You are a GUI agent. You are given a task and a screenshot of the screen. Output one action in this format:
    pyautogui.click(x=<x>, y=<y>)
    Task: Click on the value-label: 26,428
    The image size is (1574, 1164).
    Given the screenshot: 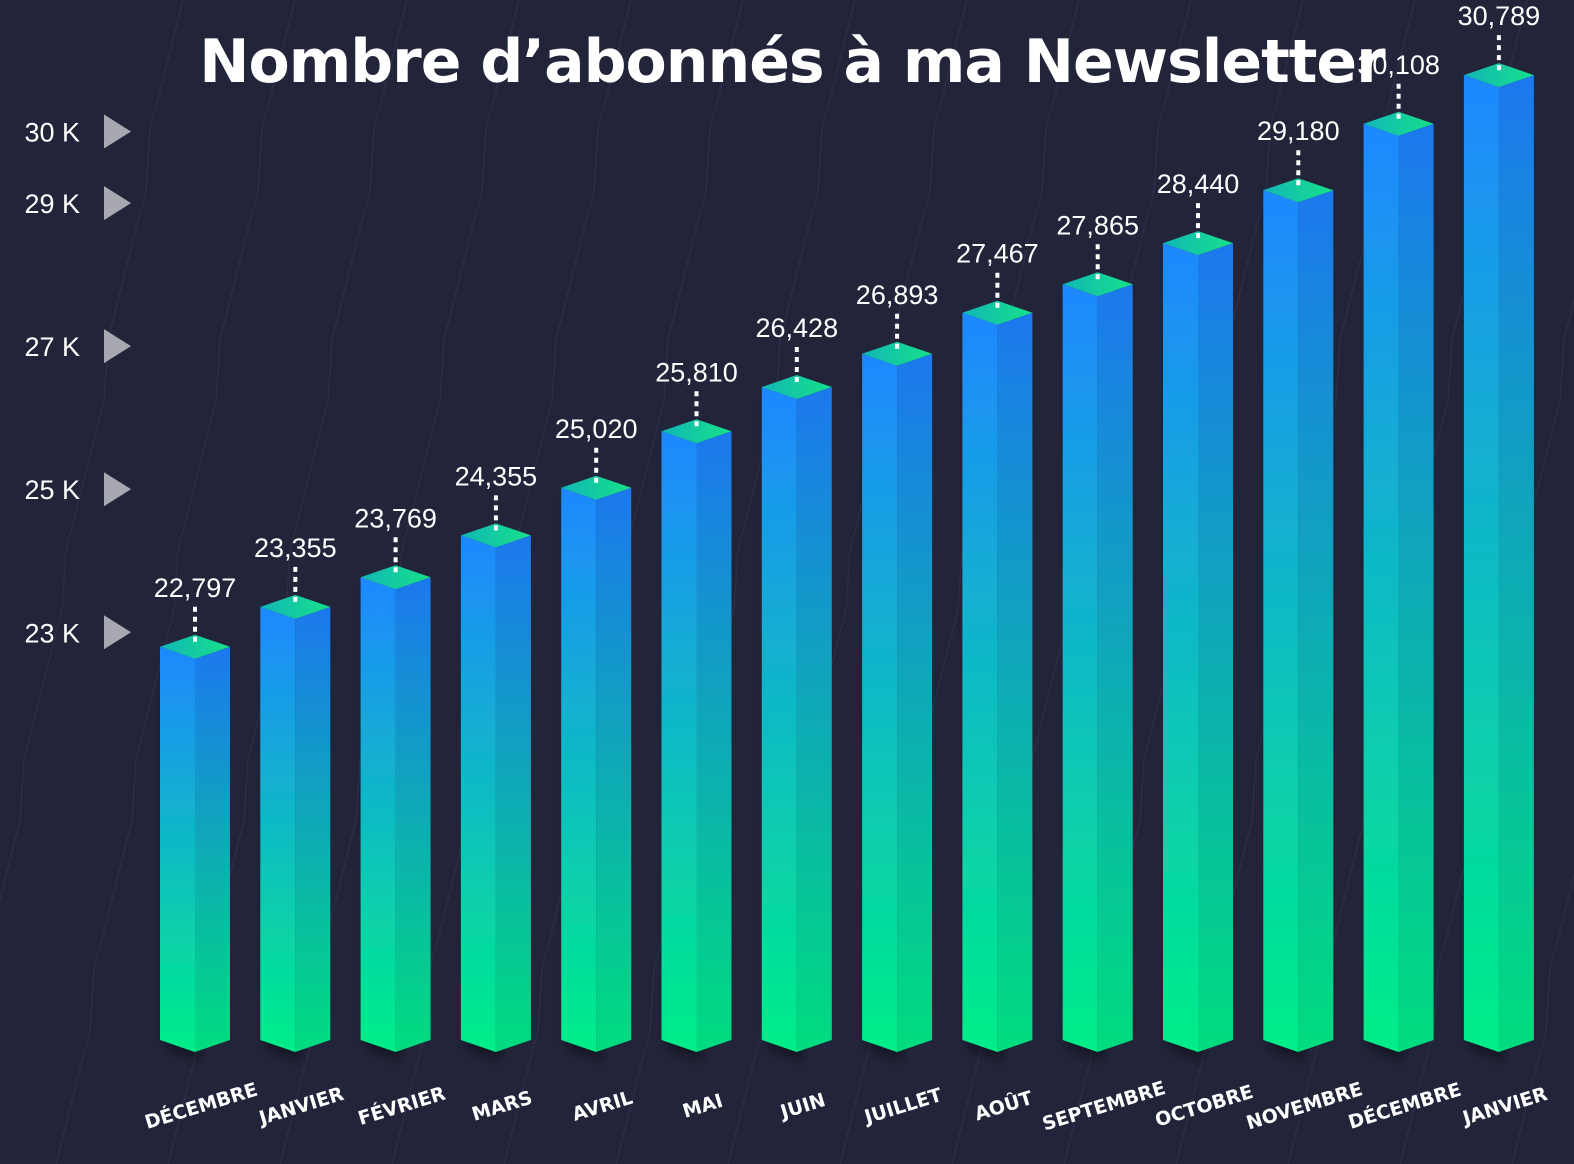 What is the action you would take?
    pyautogui.click(x=797, y=328)
    